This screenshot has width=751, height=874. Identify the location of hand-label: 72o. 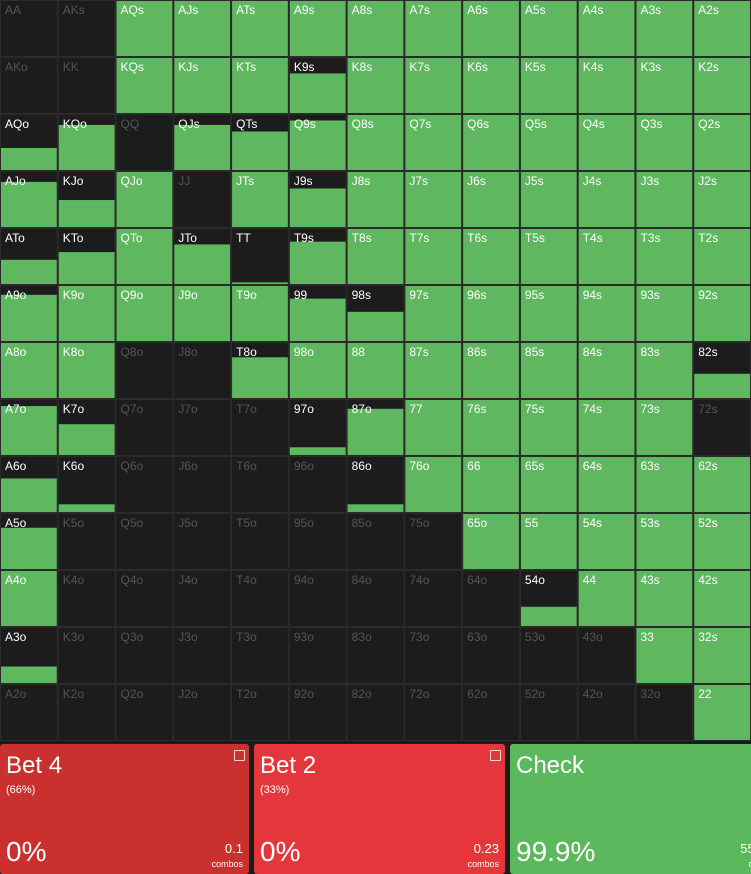
(419, 694).